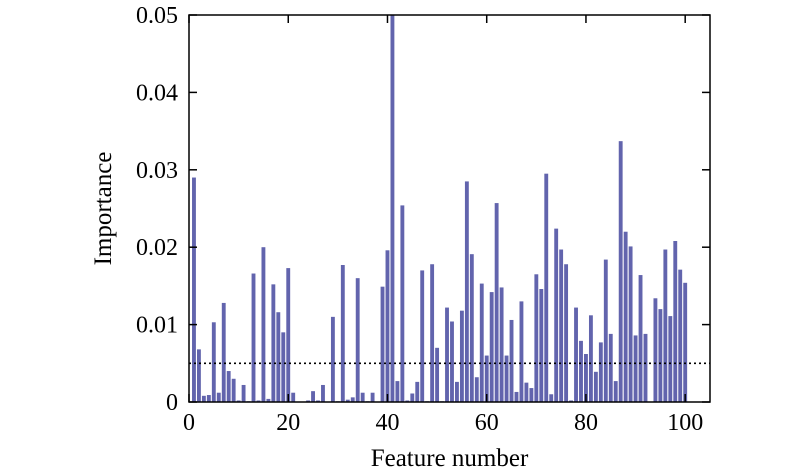  What do you see at coordinates (450, 458) in the screenshot?
I see `x-axis-label: Feature number` at bounding box center [450, 458].